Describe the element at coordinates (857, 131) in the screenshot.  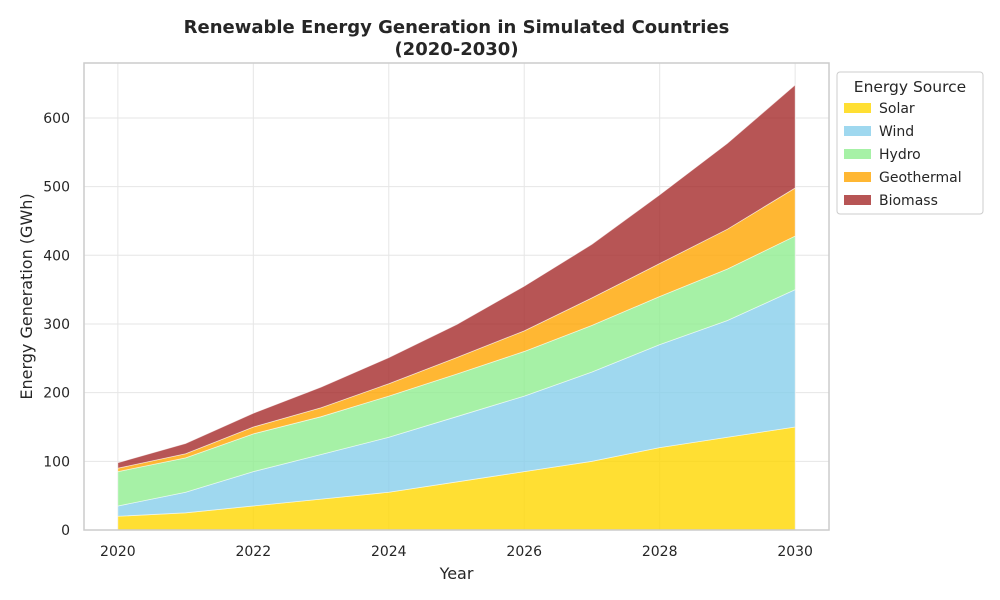
I see `legend-swatch-wind` at that location.